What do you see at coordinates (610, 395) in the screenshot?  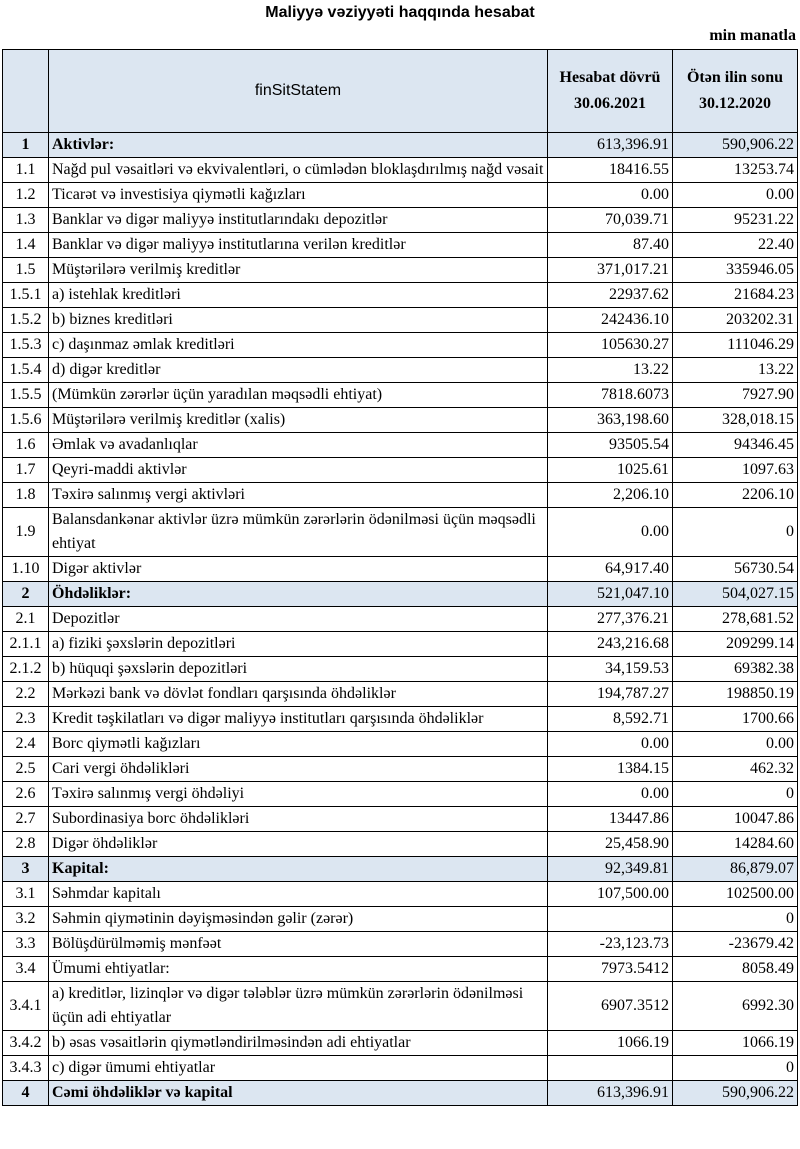 I see `value-current: 7818.6073` at bounding box center [610, 395].